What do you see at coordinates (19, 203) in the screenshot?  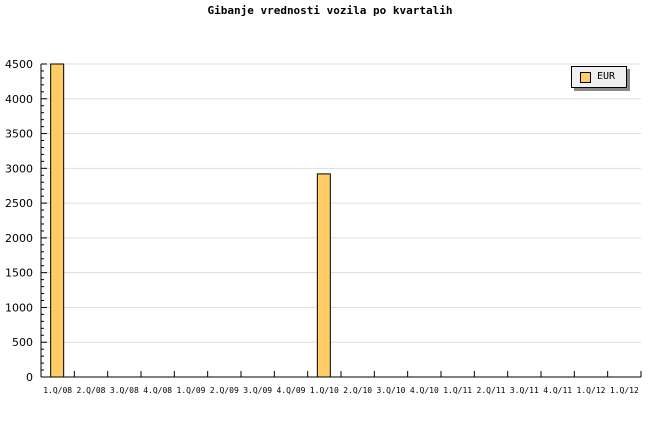 I see `y-tick-label: 2500` at bounding box center [19, 203].